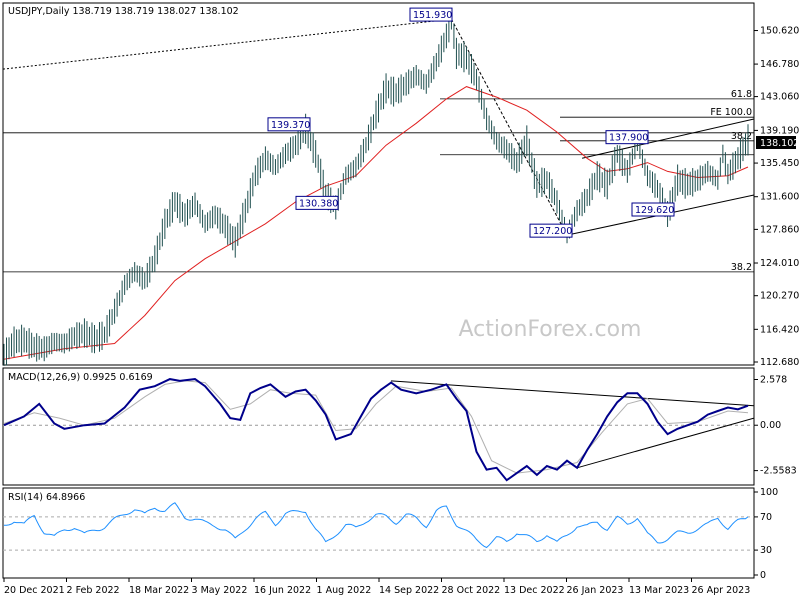 Image resolution: width=800 pixels, height=600 pixels. Describe the element at coordinates (659, 590) in the screenshot. I see `x-tick-label: 13 Mar 2023` at that location.